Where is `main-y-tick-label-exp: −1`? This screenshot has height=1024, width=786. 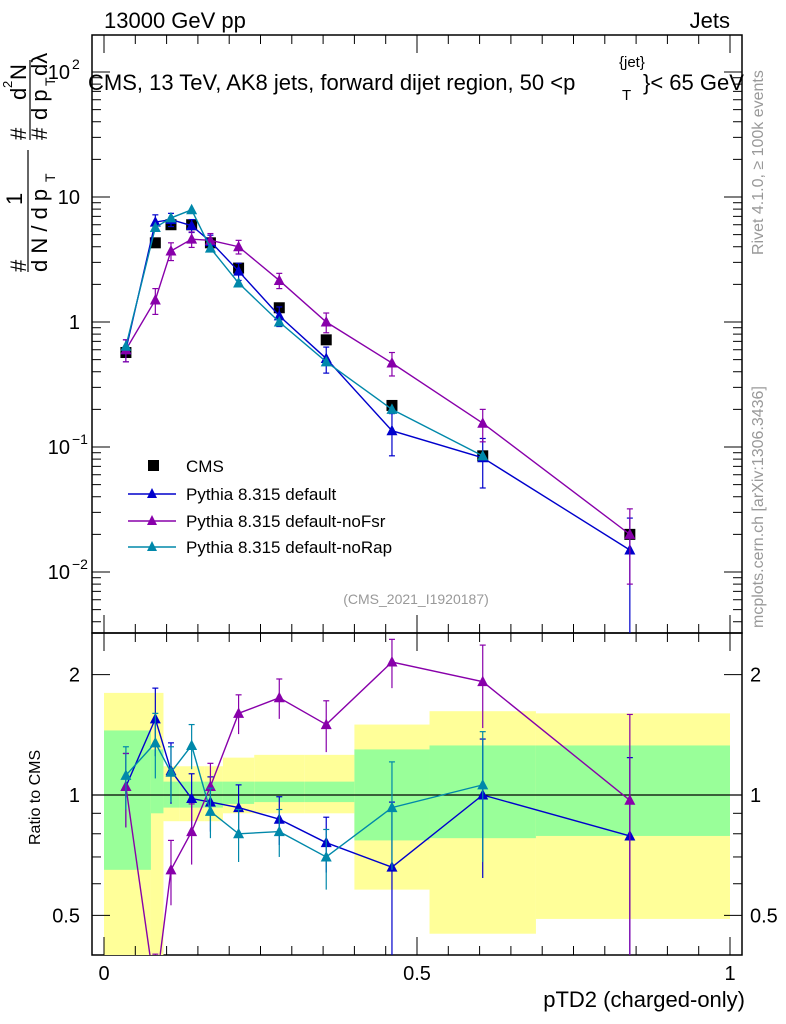 main-y-tick-label-exp: −1 is located at coordinates (80, 439).